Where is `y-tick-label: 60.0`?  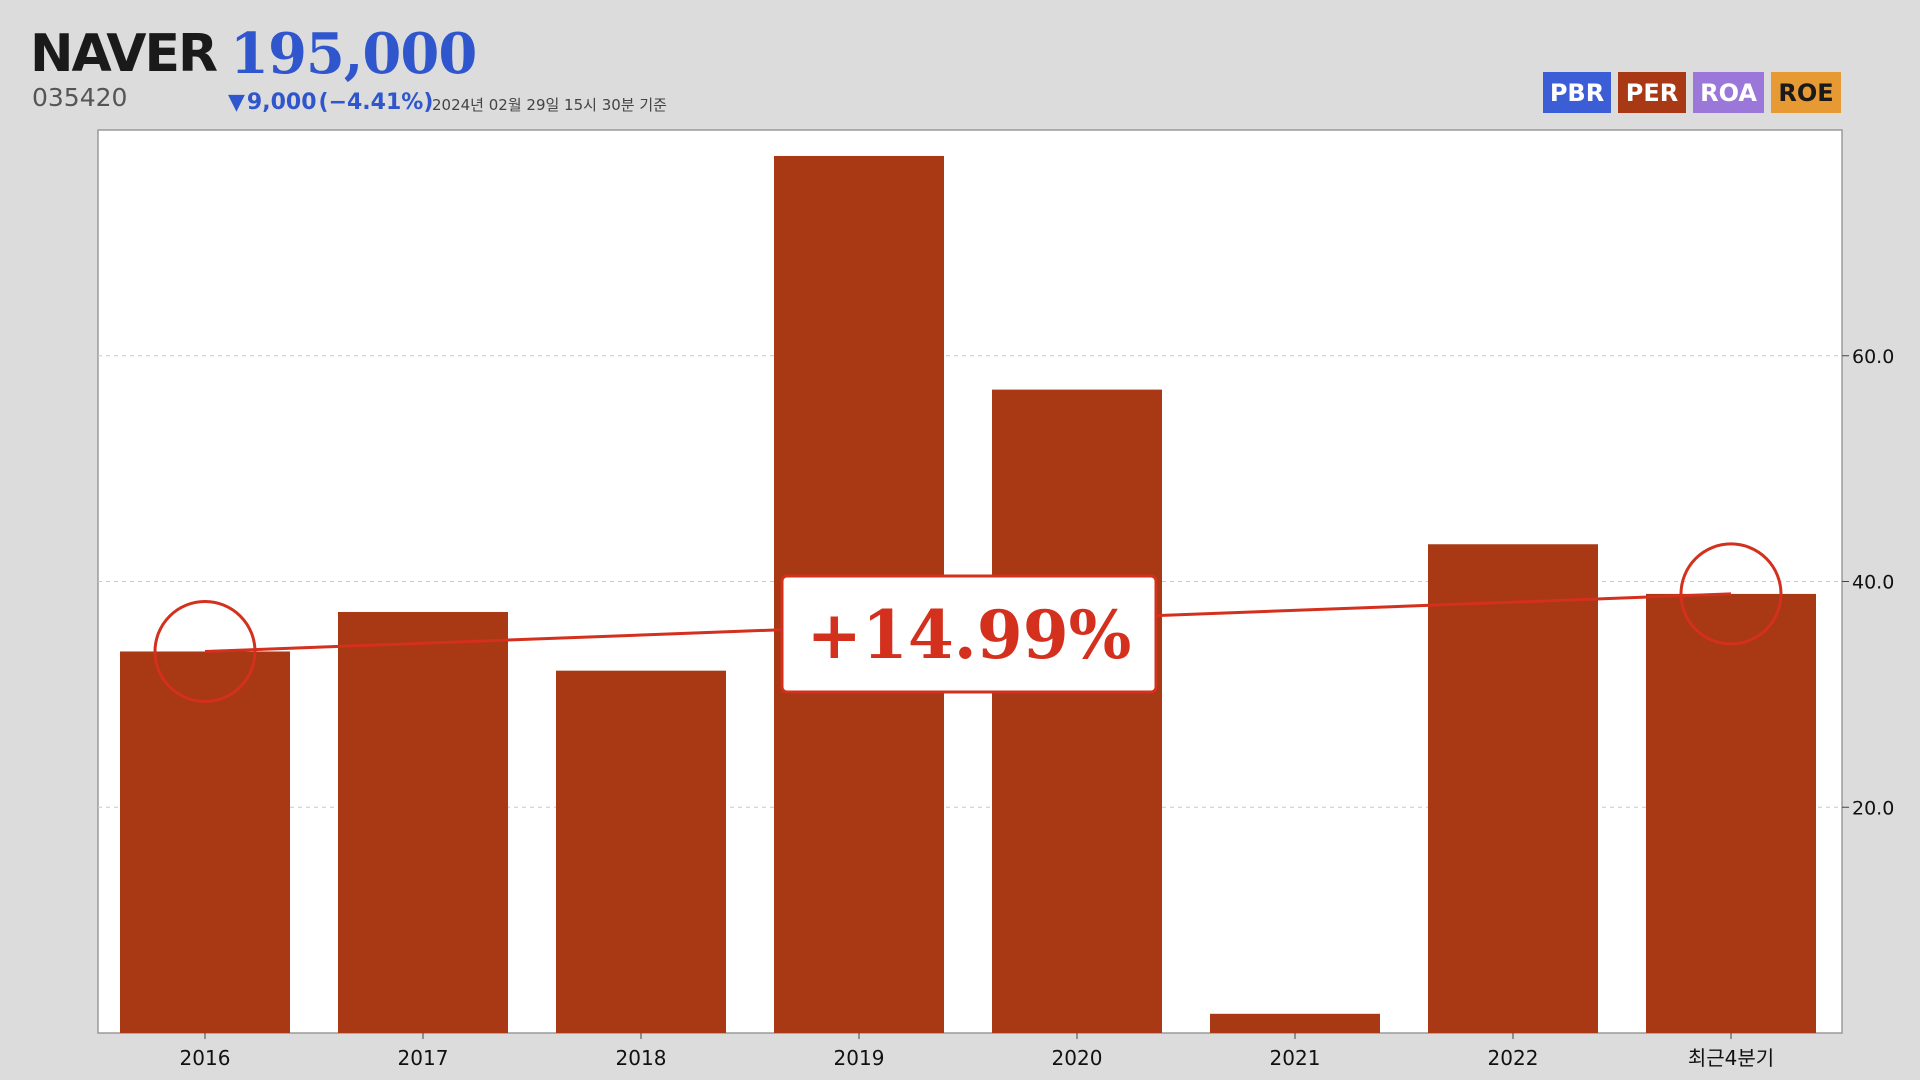 y-tick-label: 60.0 is located at coordinates (1873, 357).